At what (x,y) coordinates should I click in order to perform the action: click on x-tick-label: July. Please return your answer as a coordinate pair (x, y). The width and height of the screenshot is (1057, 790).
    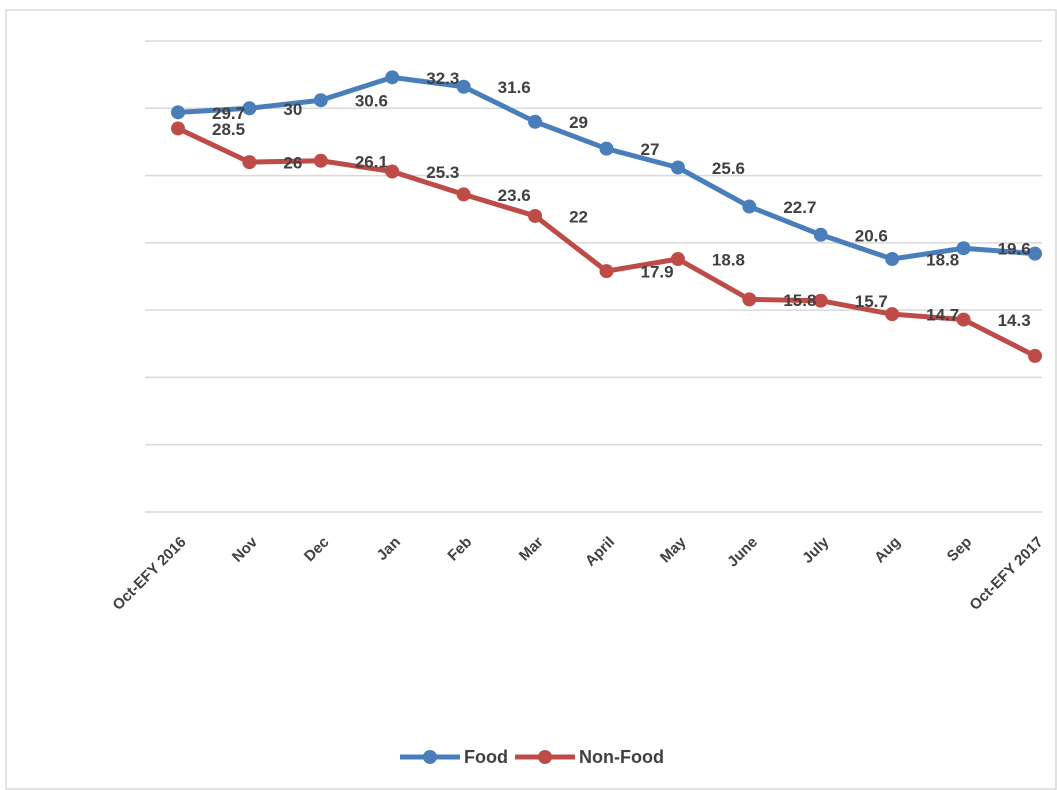
    Looking at the image, I should click on (816, 550).